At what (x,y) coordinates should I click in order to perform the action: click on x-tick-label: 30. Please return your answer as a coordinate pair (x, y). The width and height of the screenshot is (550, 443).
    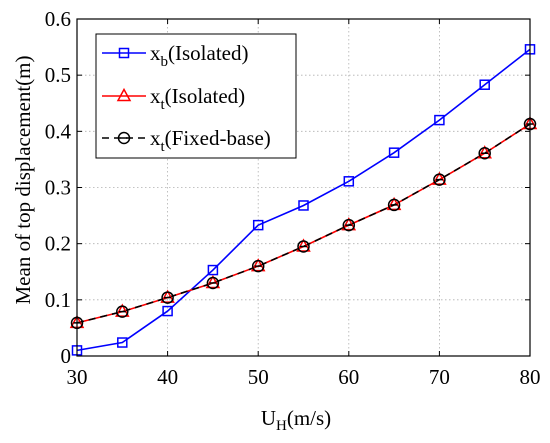
    Looking at the image, I should click on (77, 377).